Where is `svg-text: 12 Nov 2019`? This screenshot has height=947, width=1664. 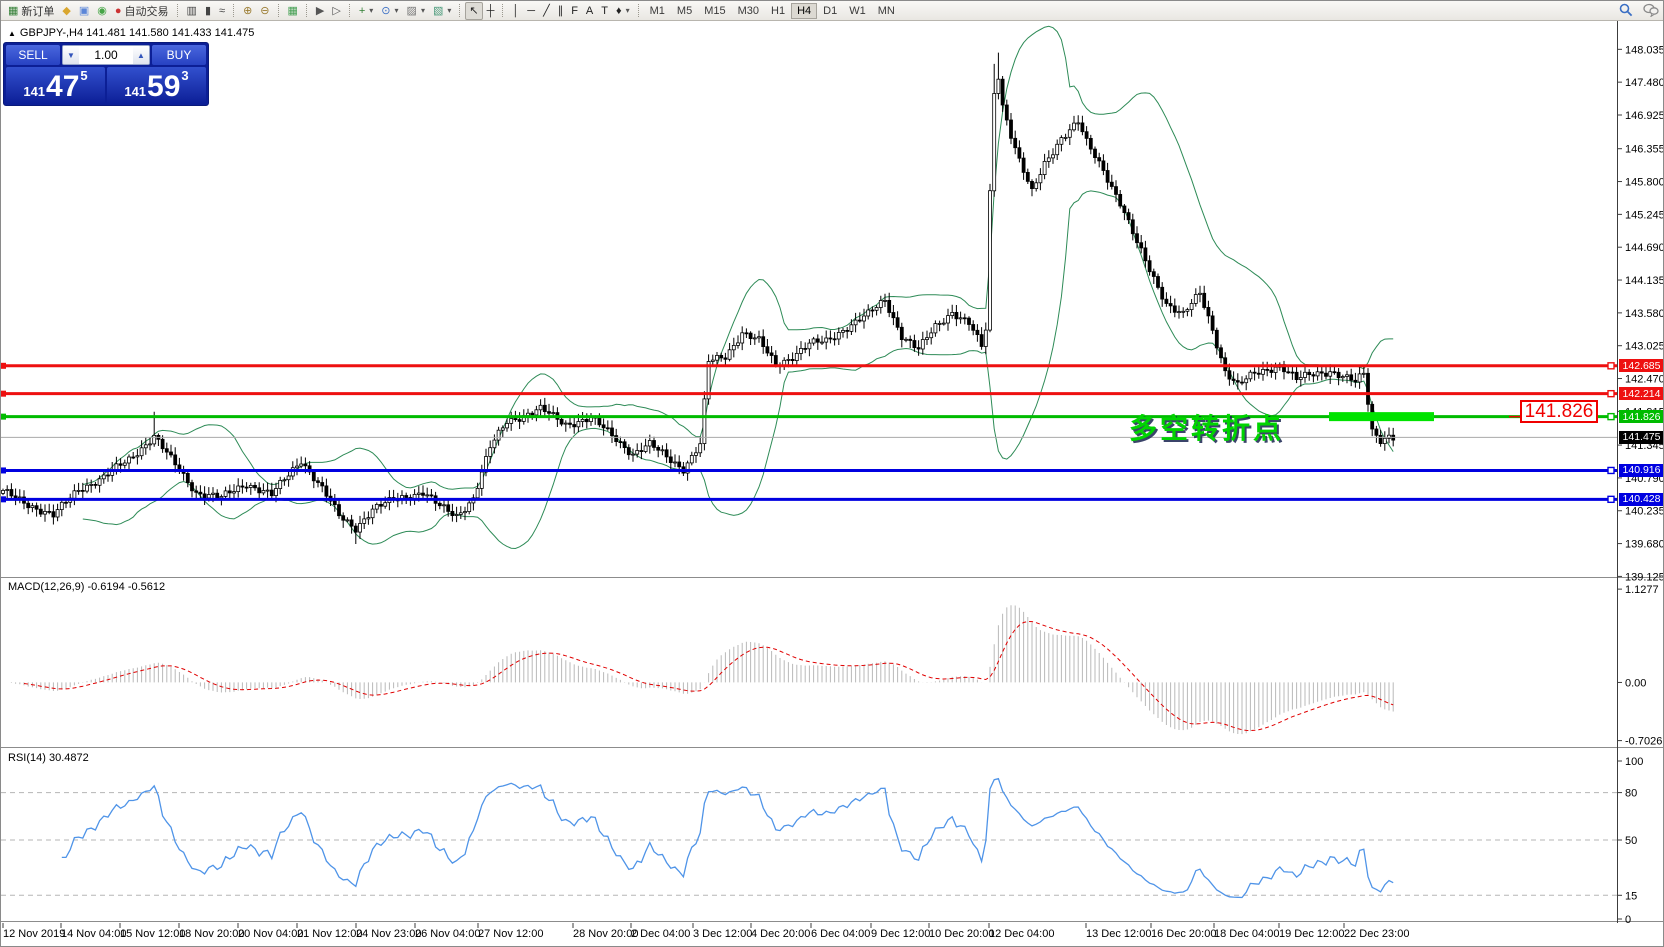
svg-text: 12 Nov 2019 is located at coordinates (34, 934).